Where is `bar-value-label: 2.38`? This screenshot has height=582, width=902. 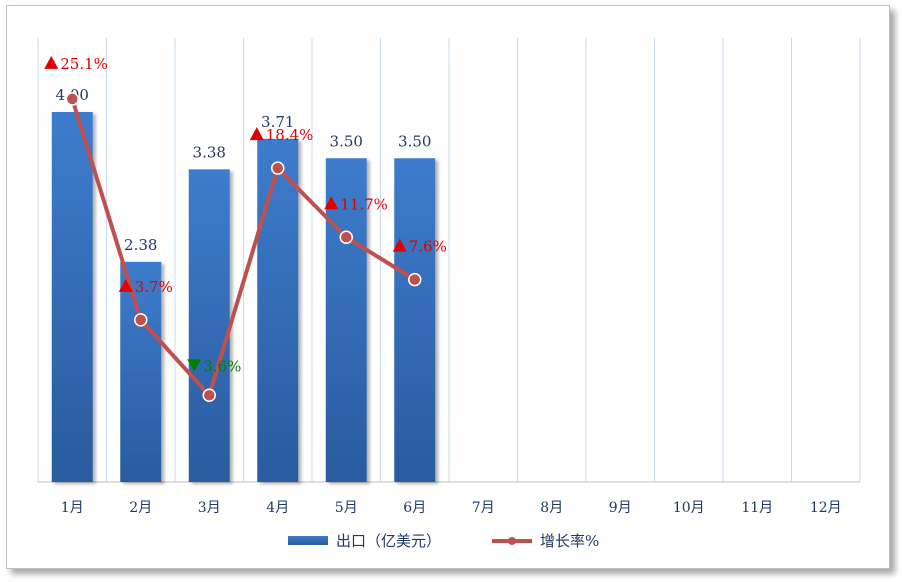
bar-value-label: 2.38 is located at coordinates (140, 245).